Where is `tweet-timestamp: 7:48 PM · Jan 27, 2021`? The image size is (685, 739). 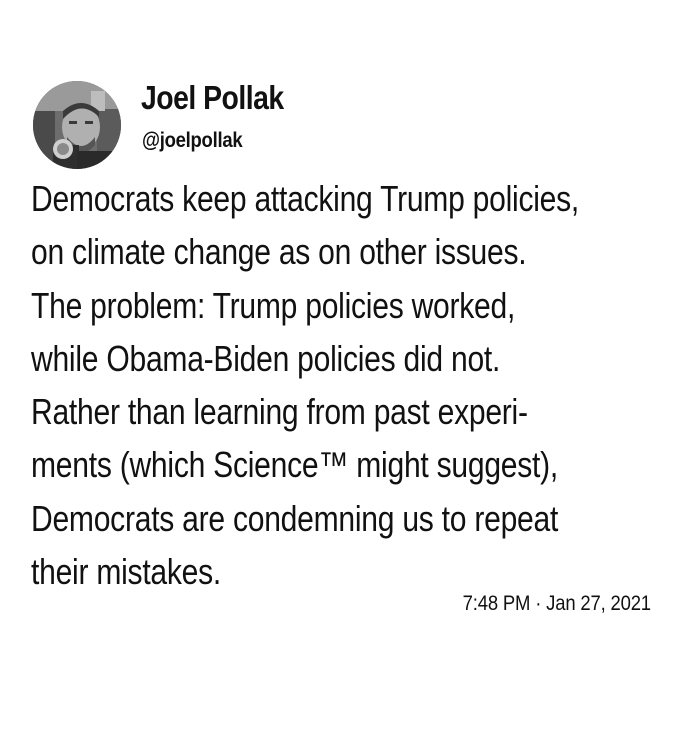
tweet-timestamp: 7:48 PM · Jan 27, 2021 is located at coordinates (556, 603).